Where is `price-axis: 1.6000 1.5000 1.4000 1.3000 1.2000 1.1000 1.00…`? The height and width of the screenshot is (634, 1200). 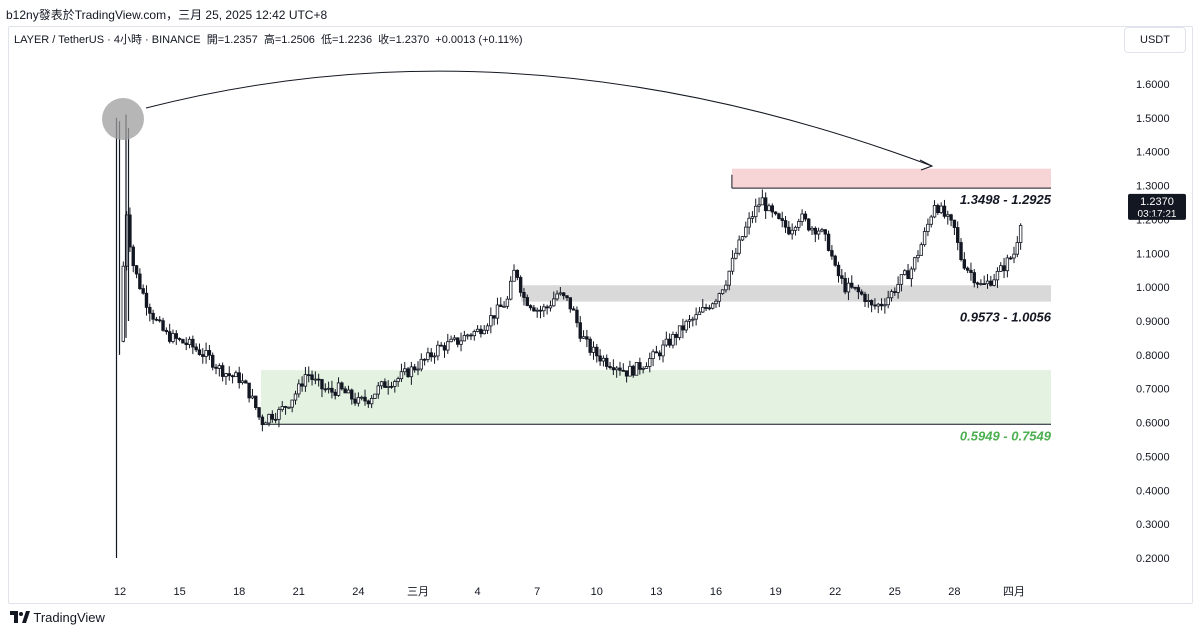 price-axis: 1.6000 1.5000 1.4000 1.3000 1.2000 1.1000 1.00… is located at coordinates (1153, 322).